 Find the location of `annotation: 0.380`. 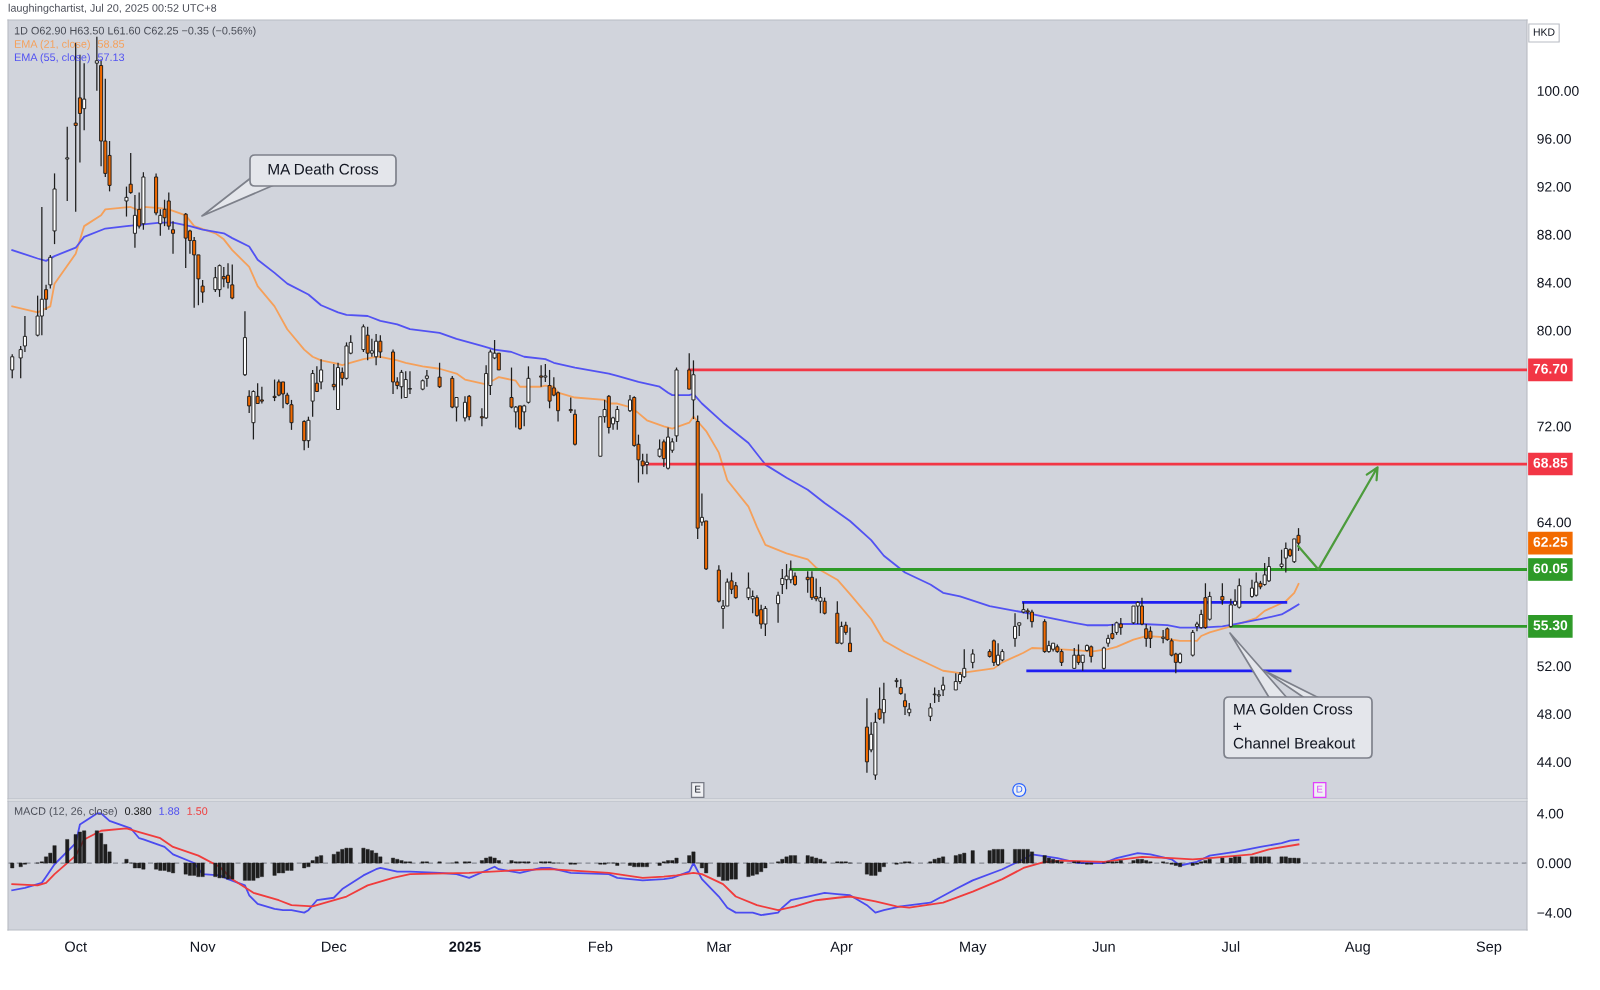

annotation: 0.380 is located at coordinates (138, 811).